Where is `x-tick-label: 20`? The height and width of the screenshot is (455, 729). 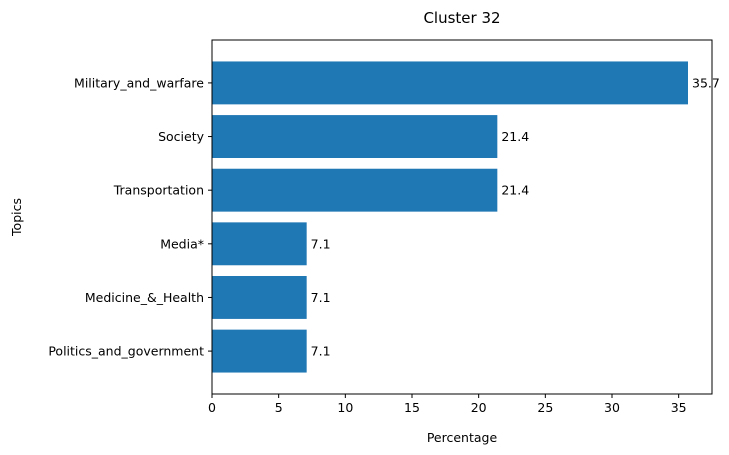
x-tick-label: 20 is located at coordinates (479, 407).